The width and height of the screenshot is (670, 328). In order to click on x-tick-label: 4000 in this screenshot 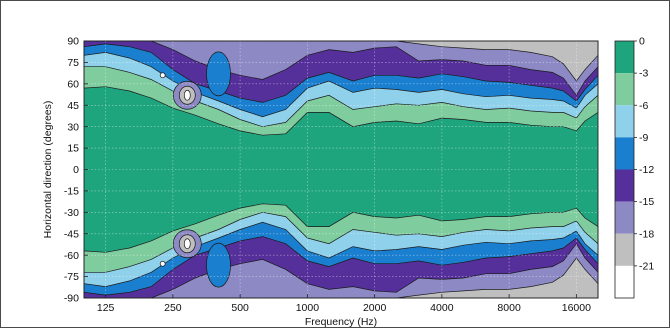, I will do `click(442, 308)`.